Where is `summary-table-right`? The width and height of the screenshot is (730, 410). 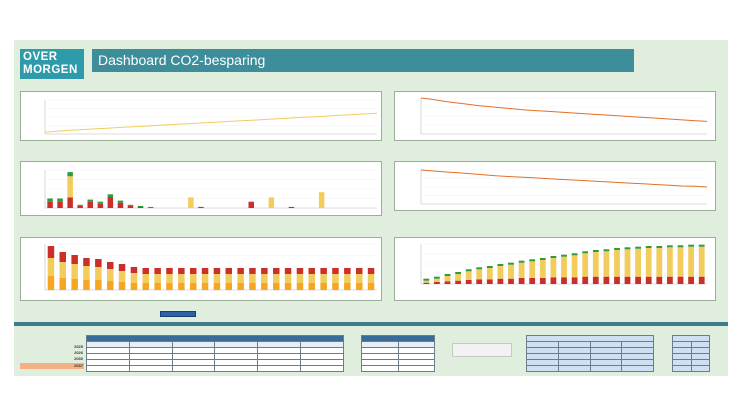 summary-table-right is located at coordinates (590, 353).